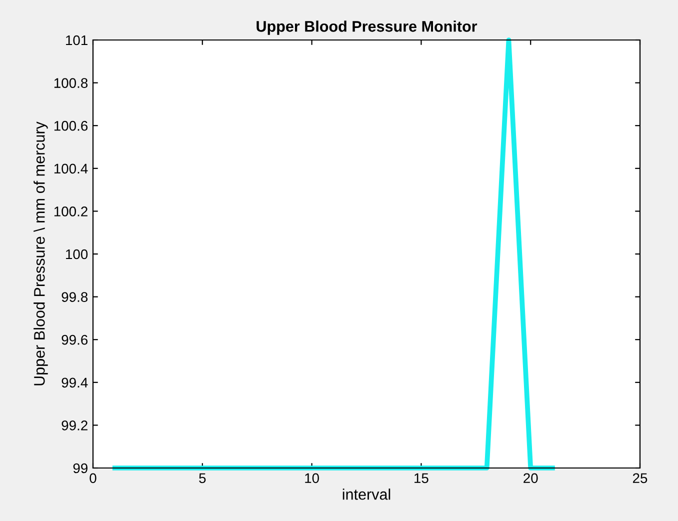 This screenshot has height=521, width=678. What do you see at coordinates (80, 468) in the screenshot?
I see `y-tick-label: 99` at bounding box center [80, 468].